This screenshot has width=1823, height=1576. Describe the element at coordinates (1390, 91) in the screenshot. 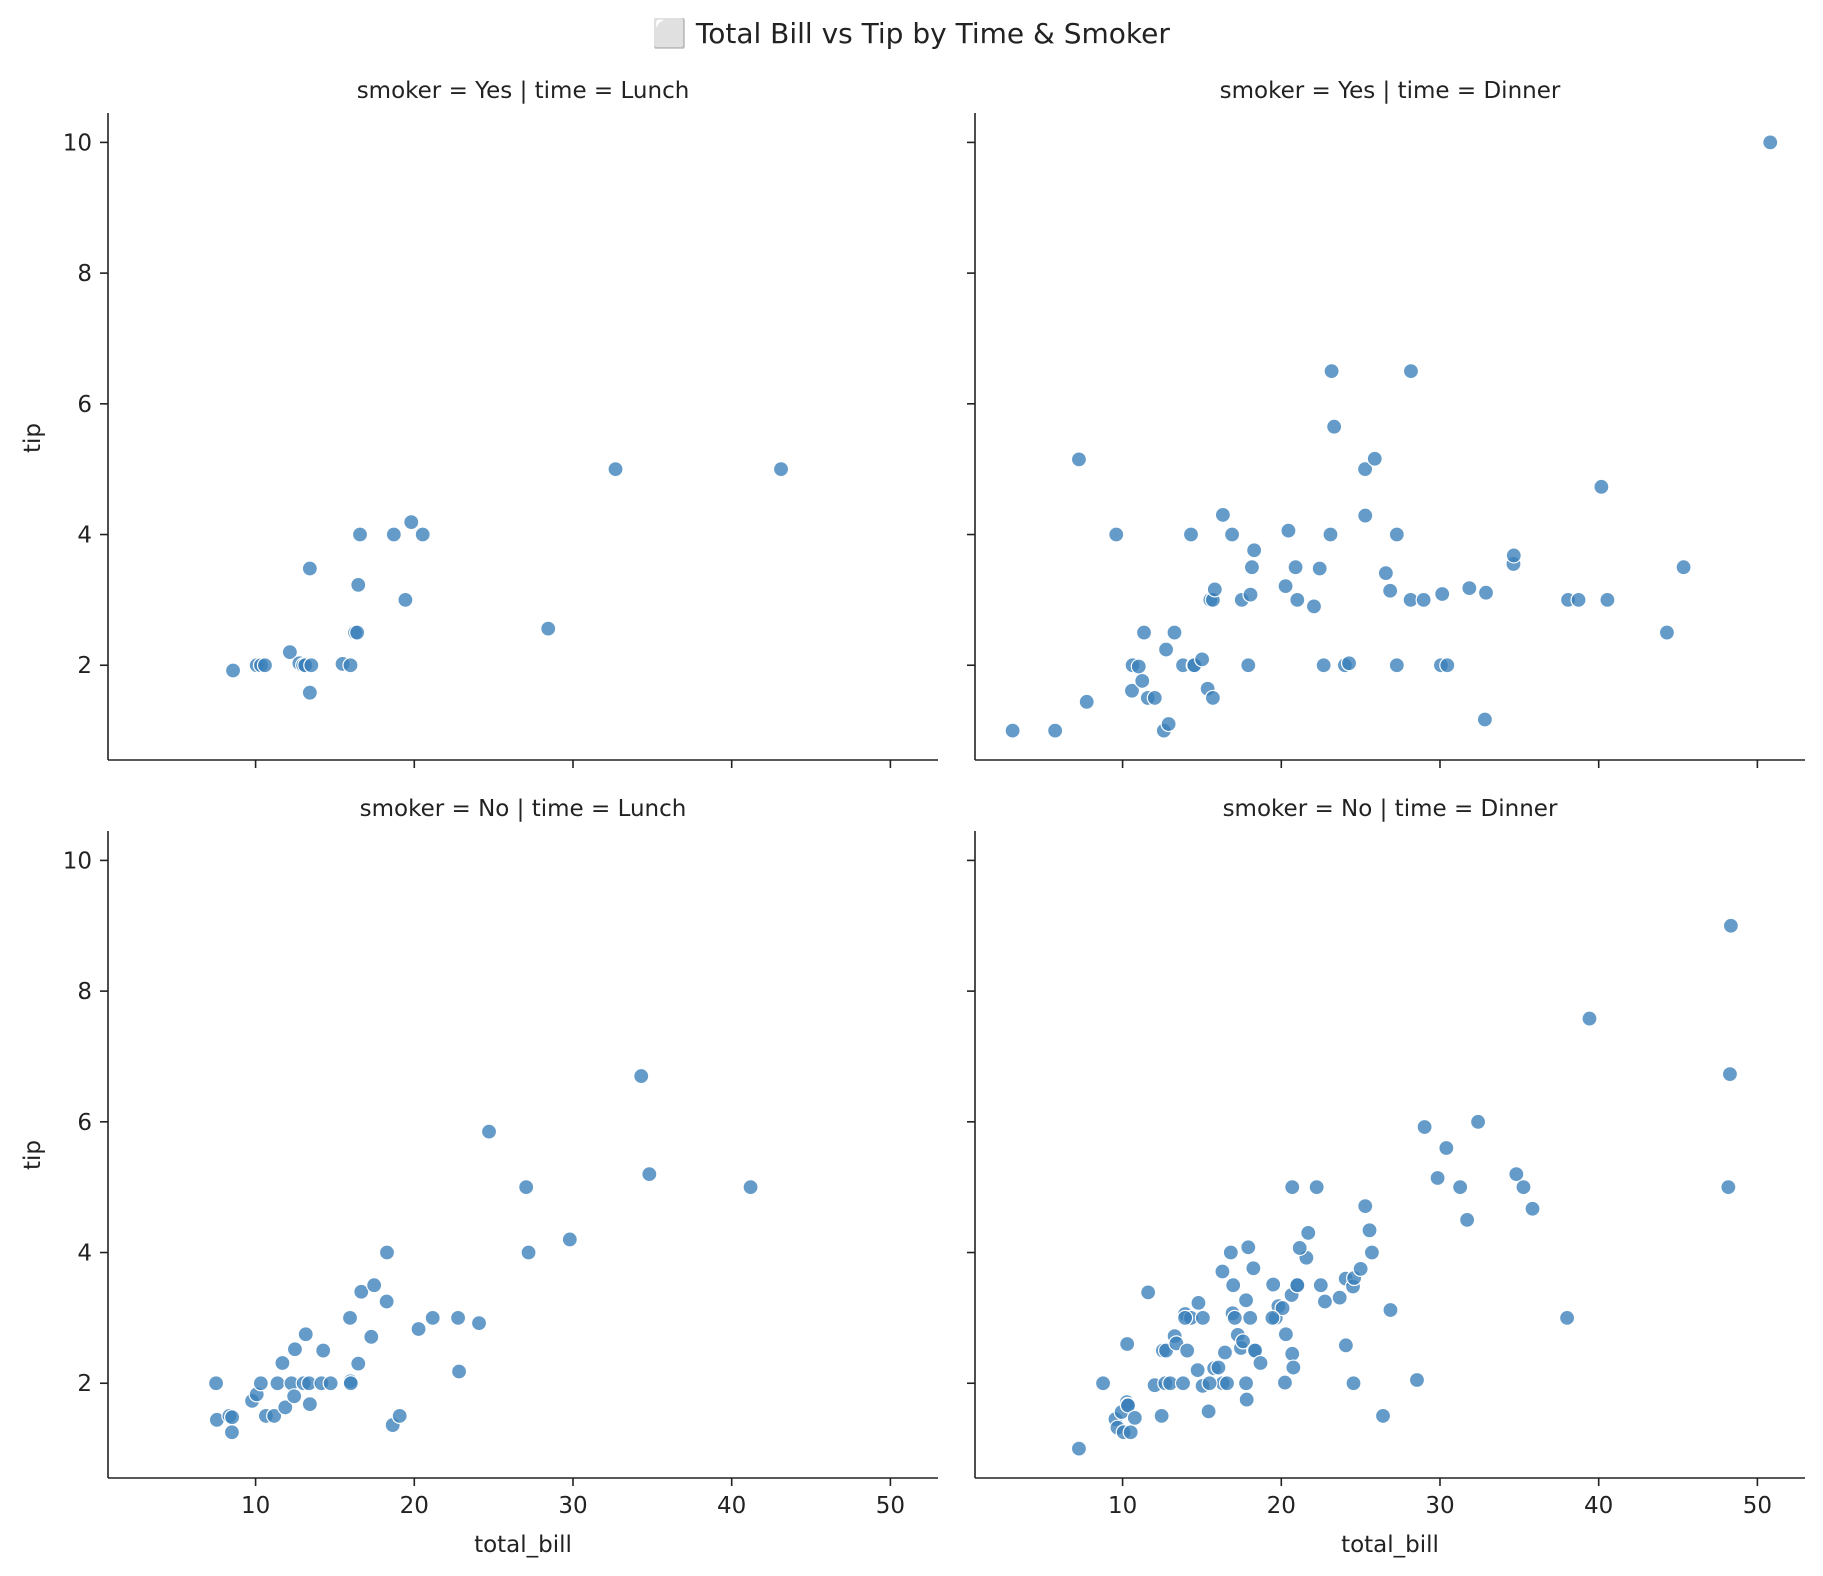

I see `facet-title: smoker = Yes | time = Dinner` at that location.